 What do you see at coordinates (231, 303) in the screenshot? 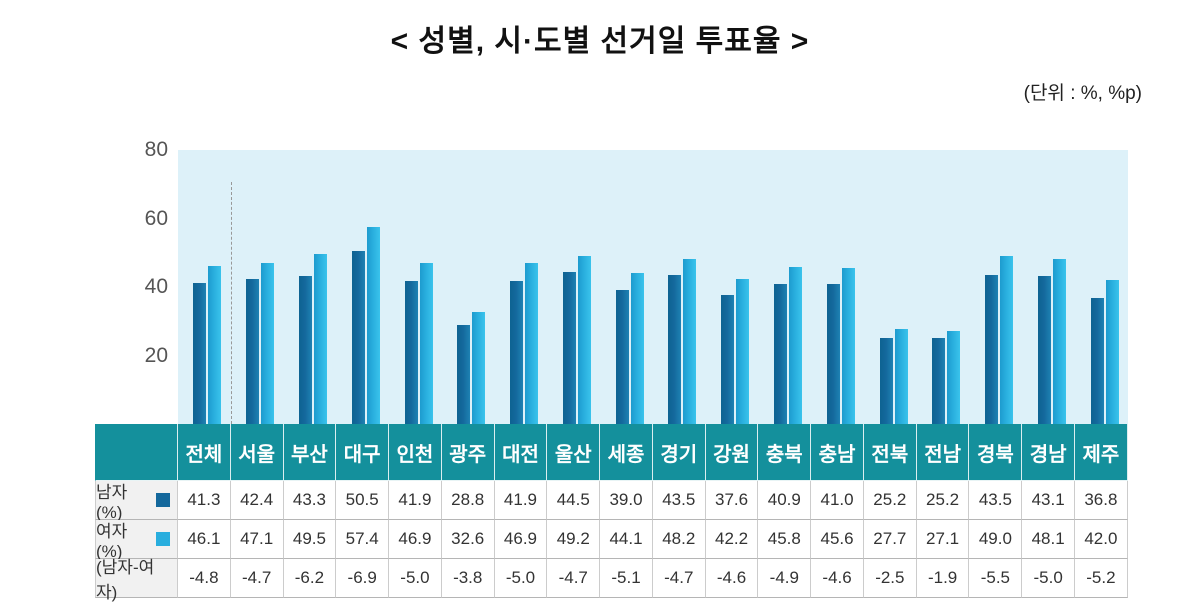
I see `total-separator-line` at bounding box center [231, 303].